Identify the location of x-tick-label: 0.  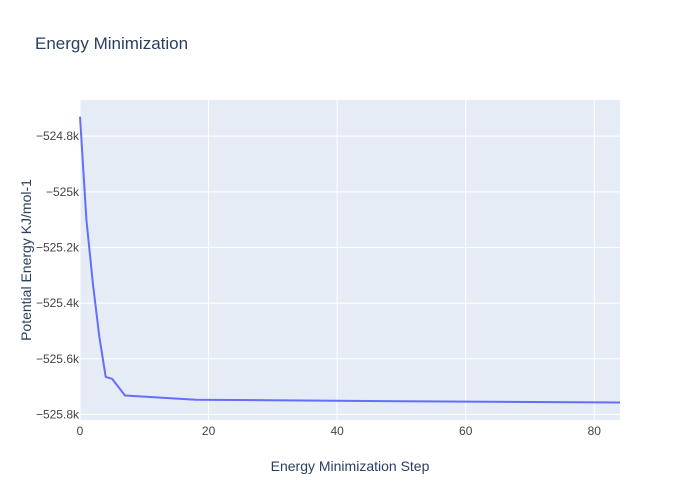
(80, 431).